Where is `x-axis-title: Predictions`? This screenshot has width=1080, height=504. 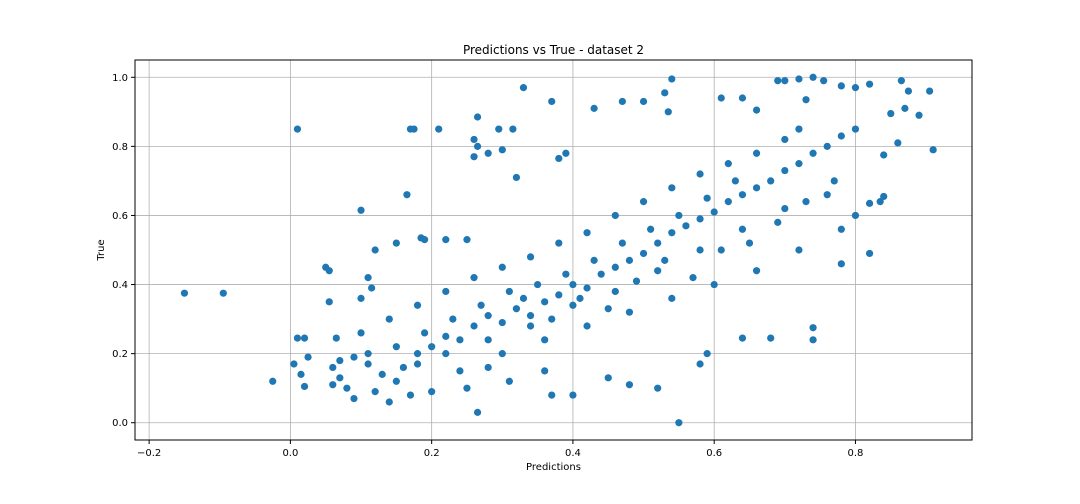
x-axis-title: Predictions is located at coordinates (553, 467).